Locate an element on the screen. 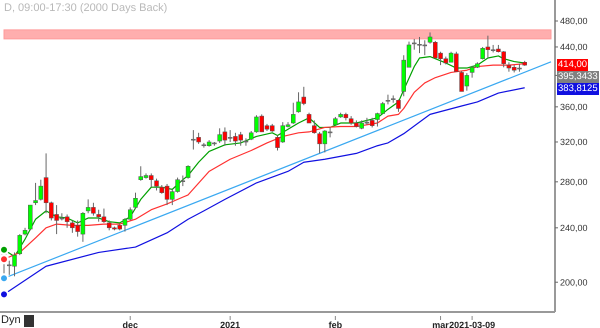  chart-title: D, 09:00-17:30 (2000 Days Back) is located at coordinates (86, 8).